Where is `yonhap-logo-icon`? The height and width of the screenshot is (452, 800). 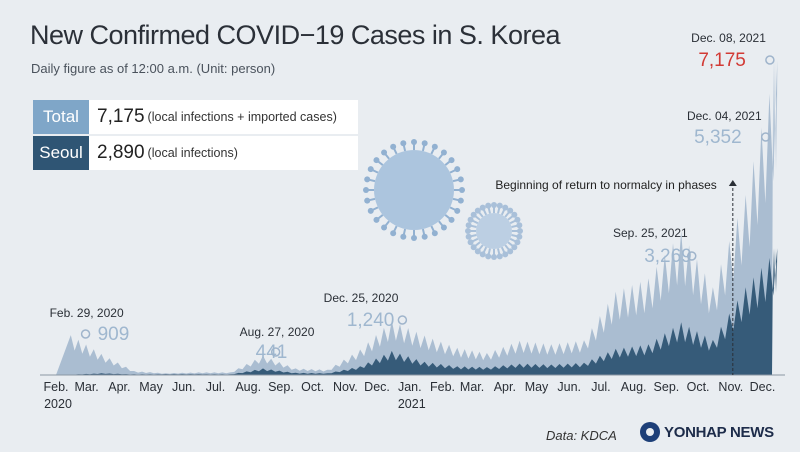
yonhap-logo-icon is located at coordinates (650, 432).